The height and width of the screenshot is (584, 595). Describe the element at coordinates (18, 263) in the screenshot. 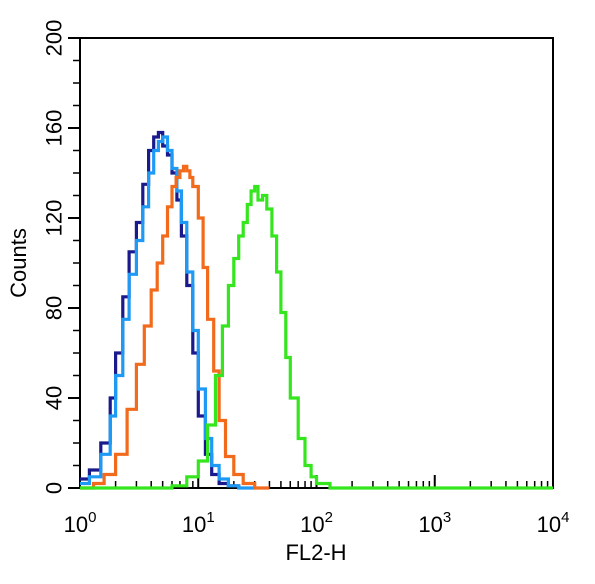

I see `y-axis-title: Counts` at that location.